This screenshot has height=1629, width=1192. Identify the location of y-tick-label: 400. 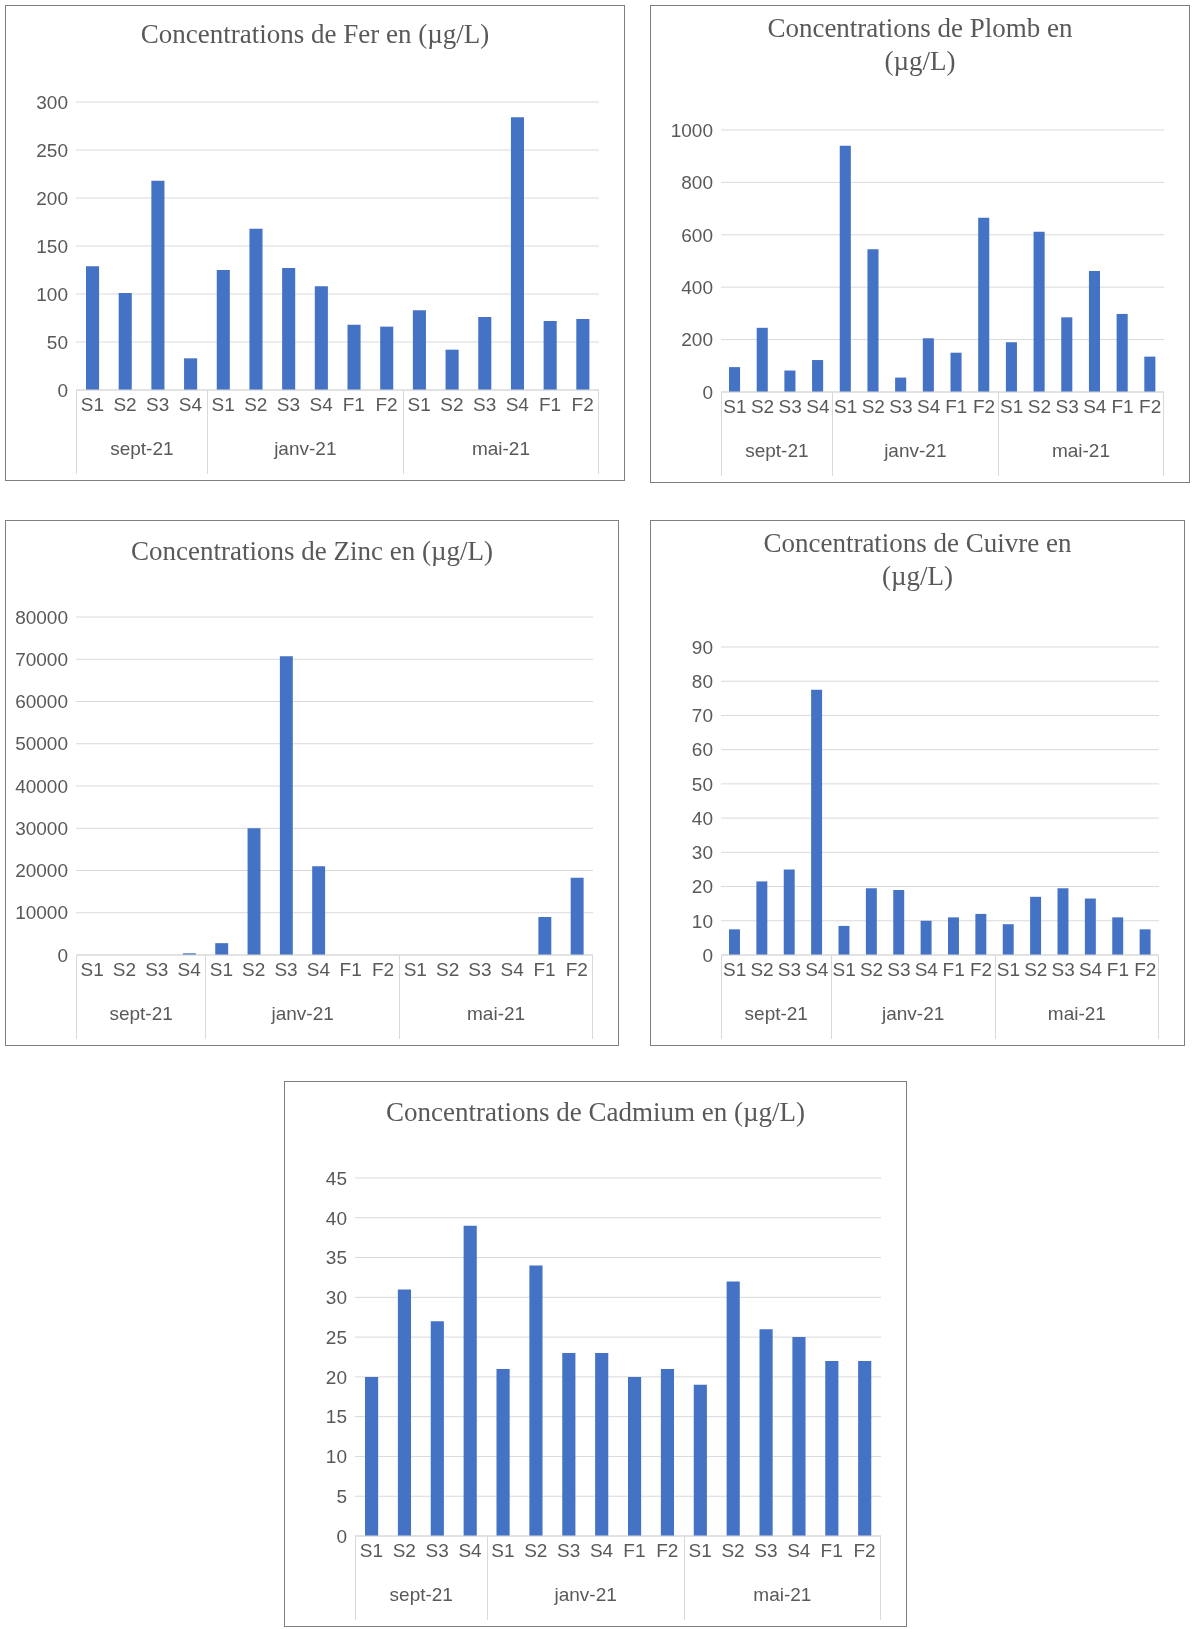
(697, 287).